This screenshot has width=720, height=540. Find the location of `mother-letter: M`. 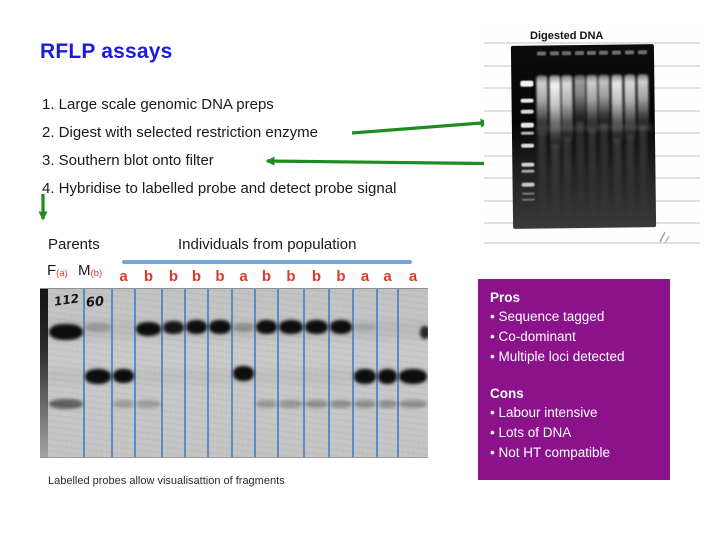

mother-letter: M is located at coordinates (84, 270).